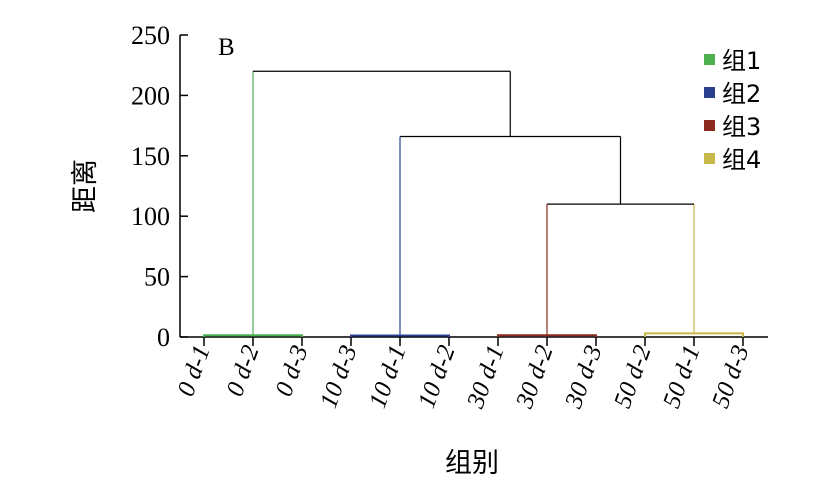 The image size is (816, 494). What do you see at coordinates (472, 463) in the screenshot?
I see `x-axis-label: 组别` at bounding box center [472, 463].